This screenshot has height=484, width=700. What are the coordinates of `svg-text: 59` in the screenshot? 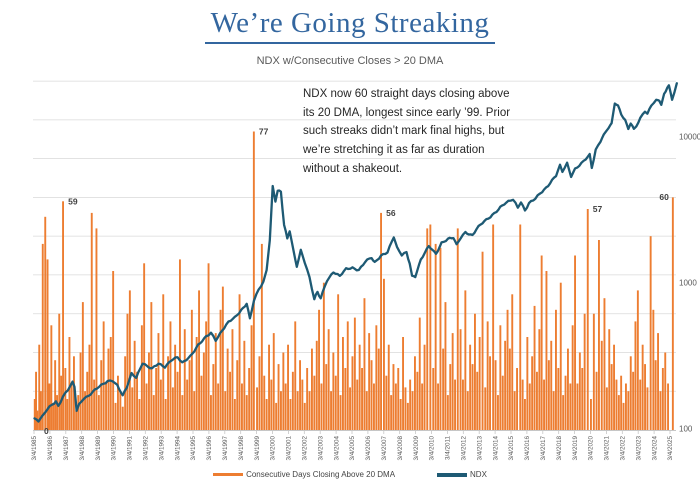 It's located at (73, 201).